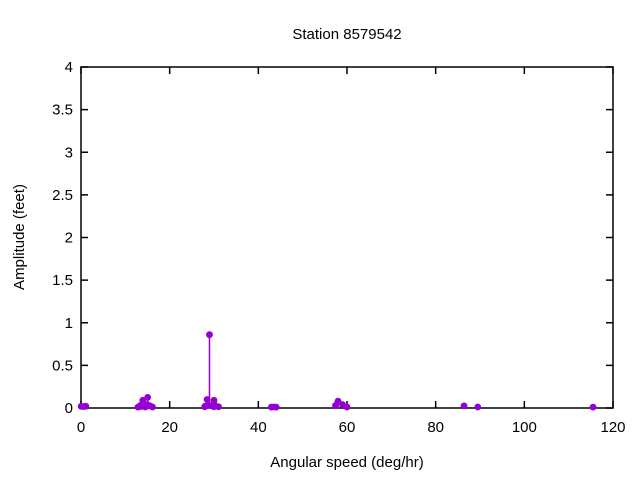 The image size is (640, 480). I want to click on chart-title: Station 8579542, so click(346, 34).